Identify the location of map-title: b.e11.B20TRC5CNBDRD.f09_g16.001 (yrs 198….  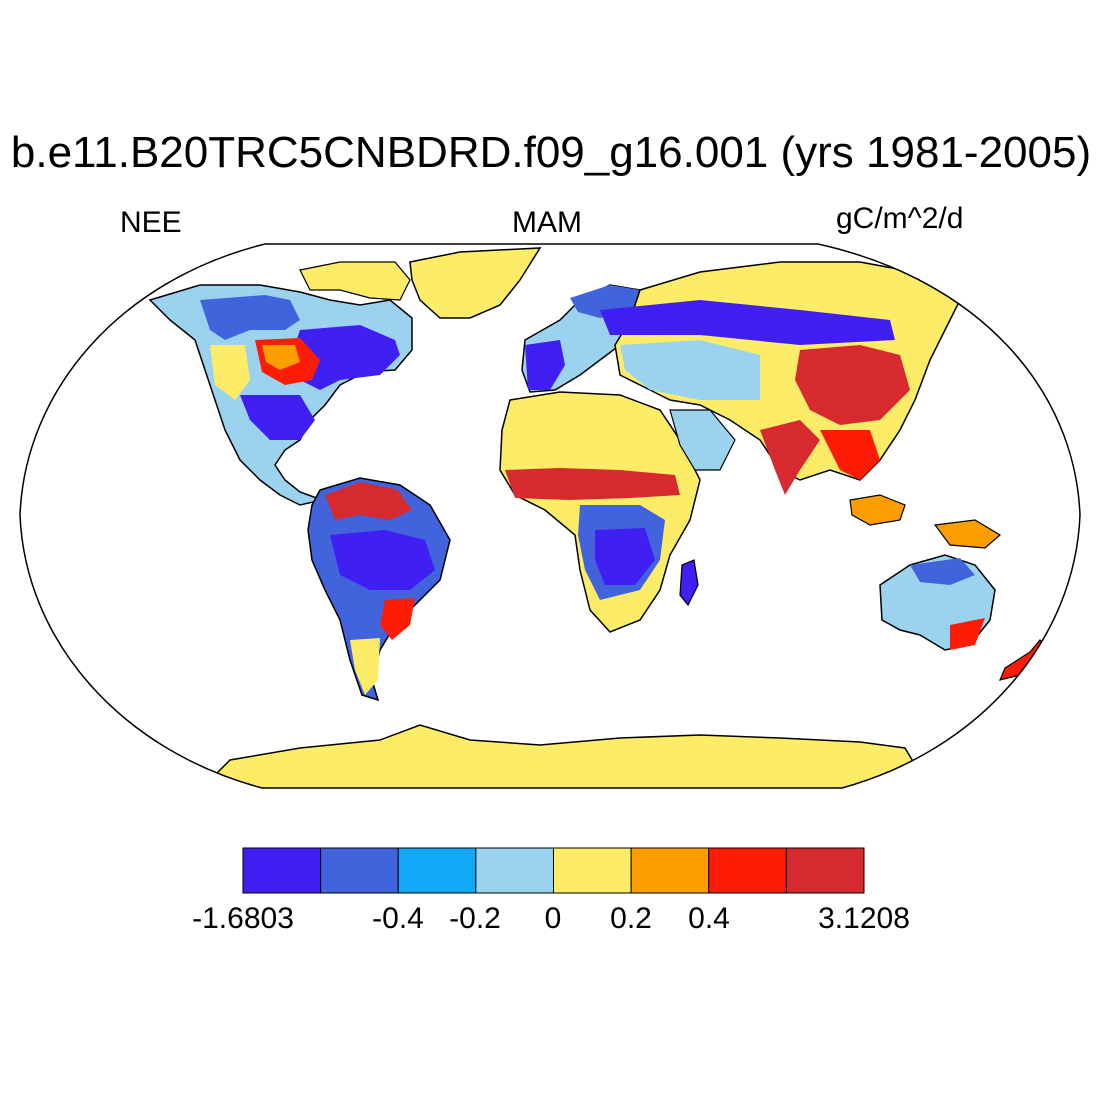
(551, 152).